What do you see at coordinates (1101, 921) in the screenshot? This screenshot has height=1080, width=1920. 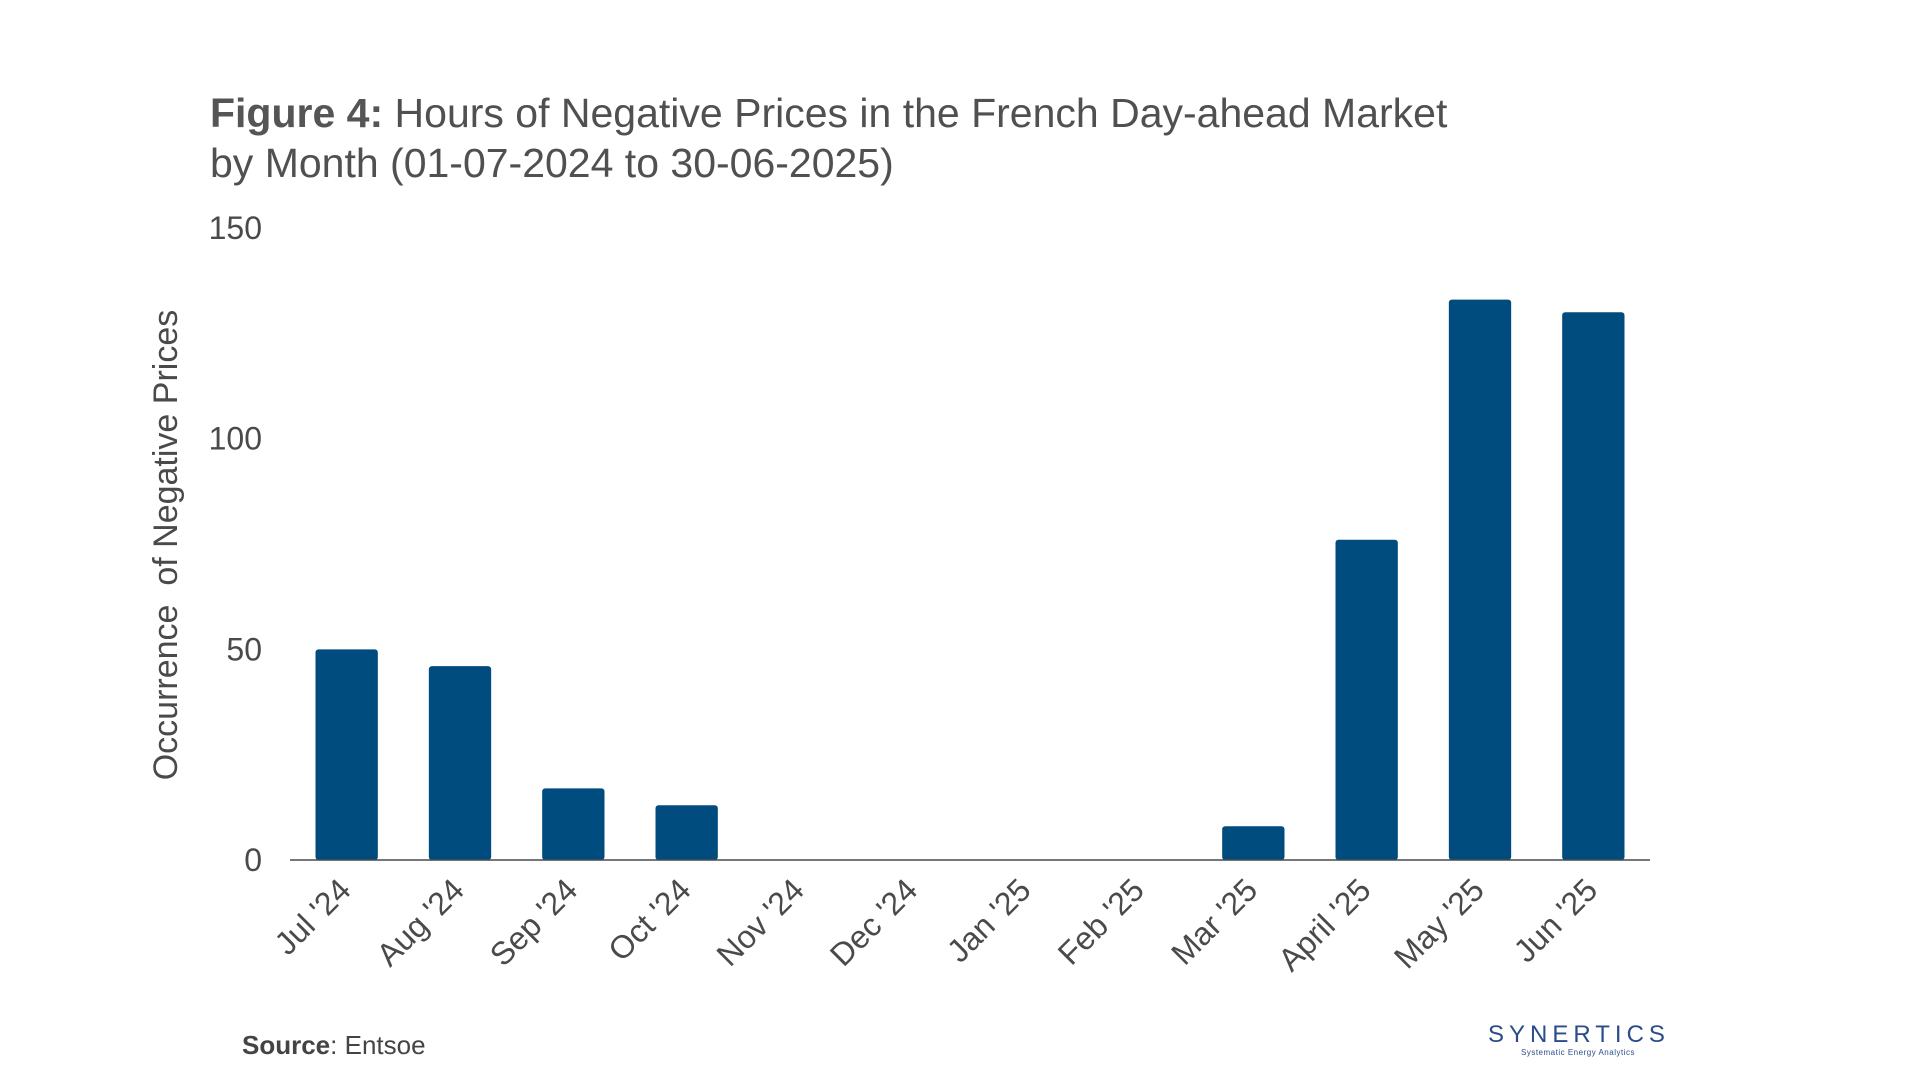 I see `x-tick-label: Feb '25` at bounding box center [1101, 921].